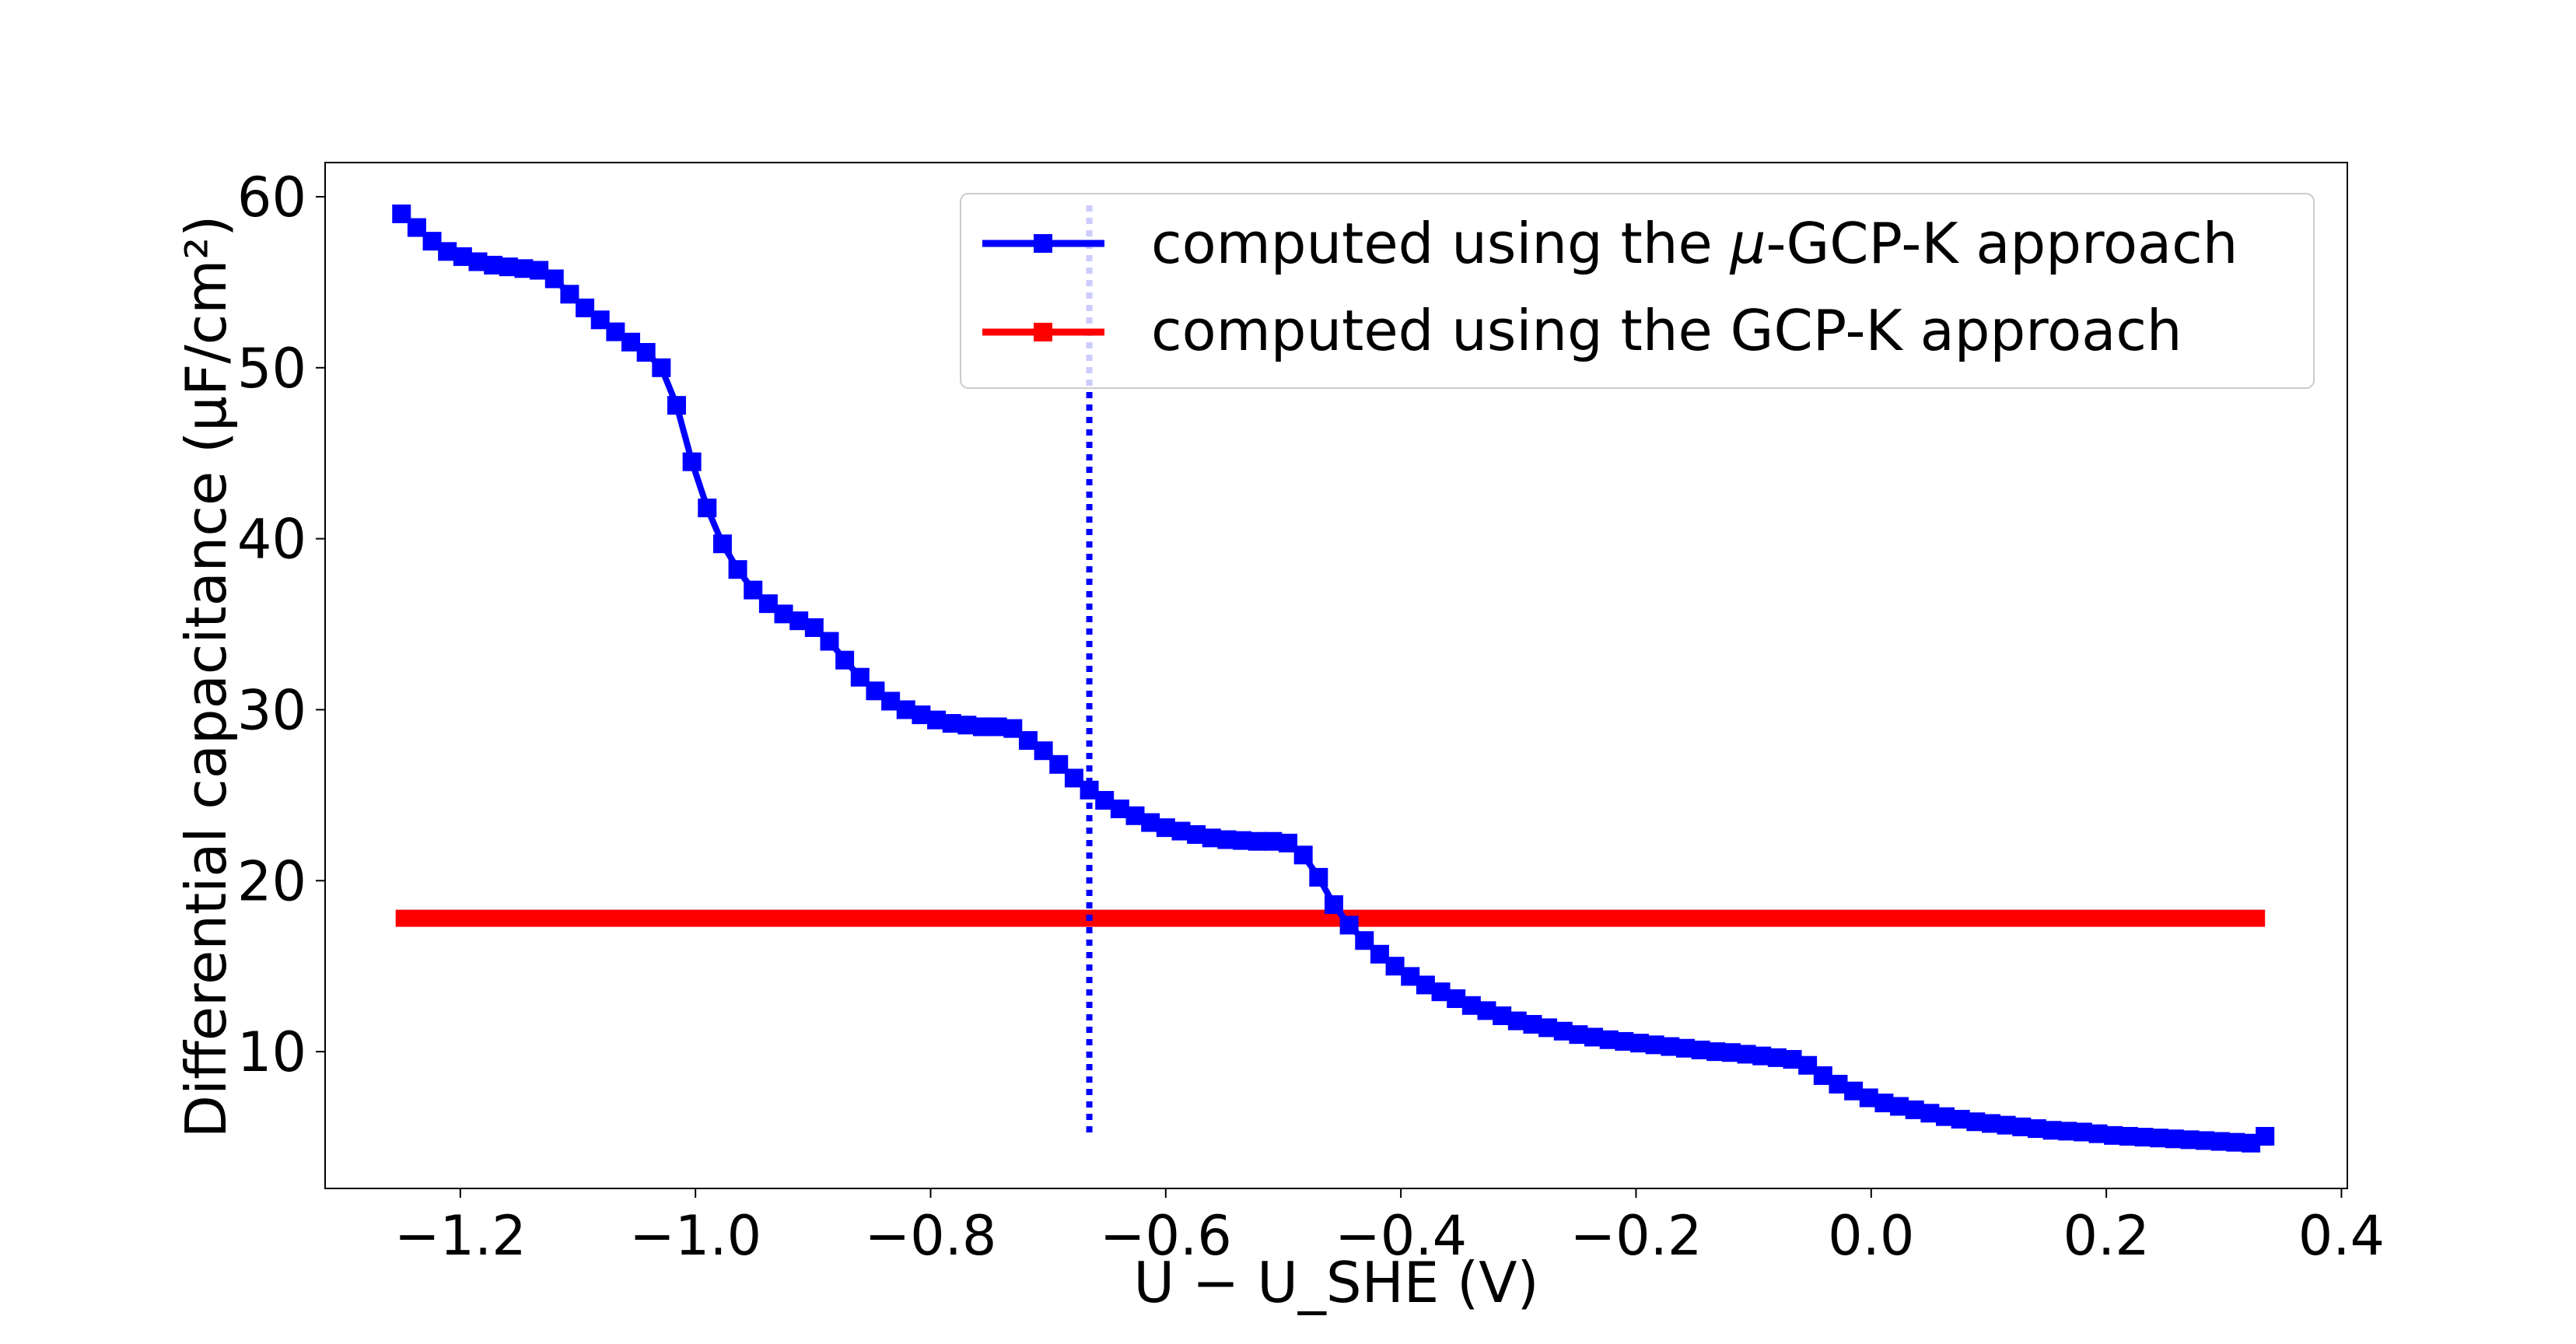 This screenshot has width=2576, height=1344. What do you see at coordinates (1636, 1236) in the screenshot?
I see `x-tick-label: −0.2` at bounding box center [1636, 1236].